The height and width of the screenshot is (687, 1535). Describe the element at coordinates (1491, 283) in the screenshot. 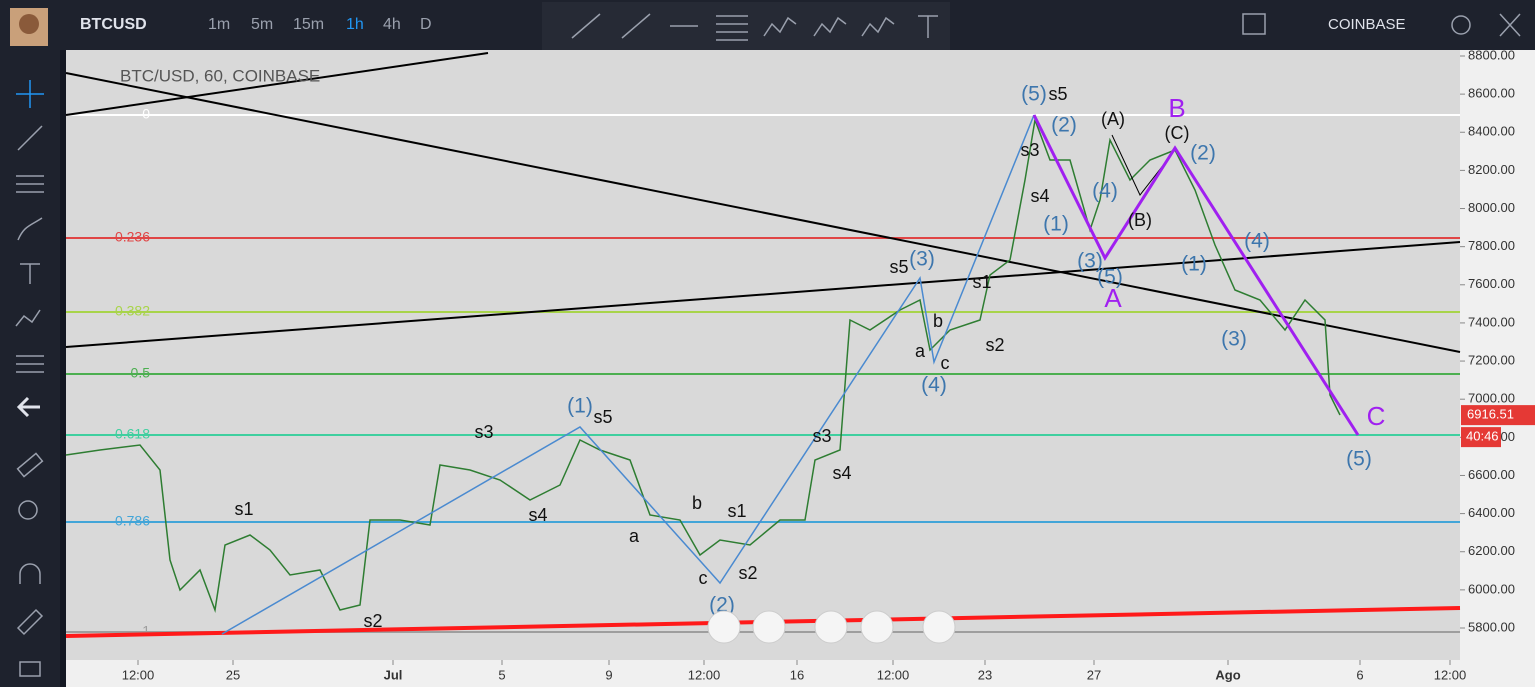

I see `price-label: 7600.00` at that location.